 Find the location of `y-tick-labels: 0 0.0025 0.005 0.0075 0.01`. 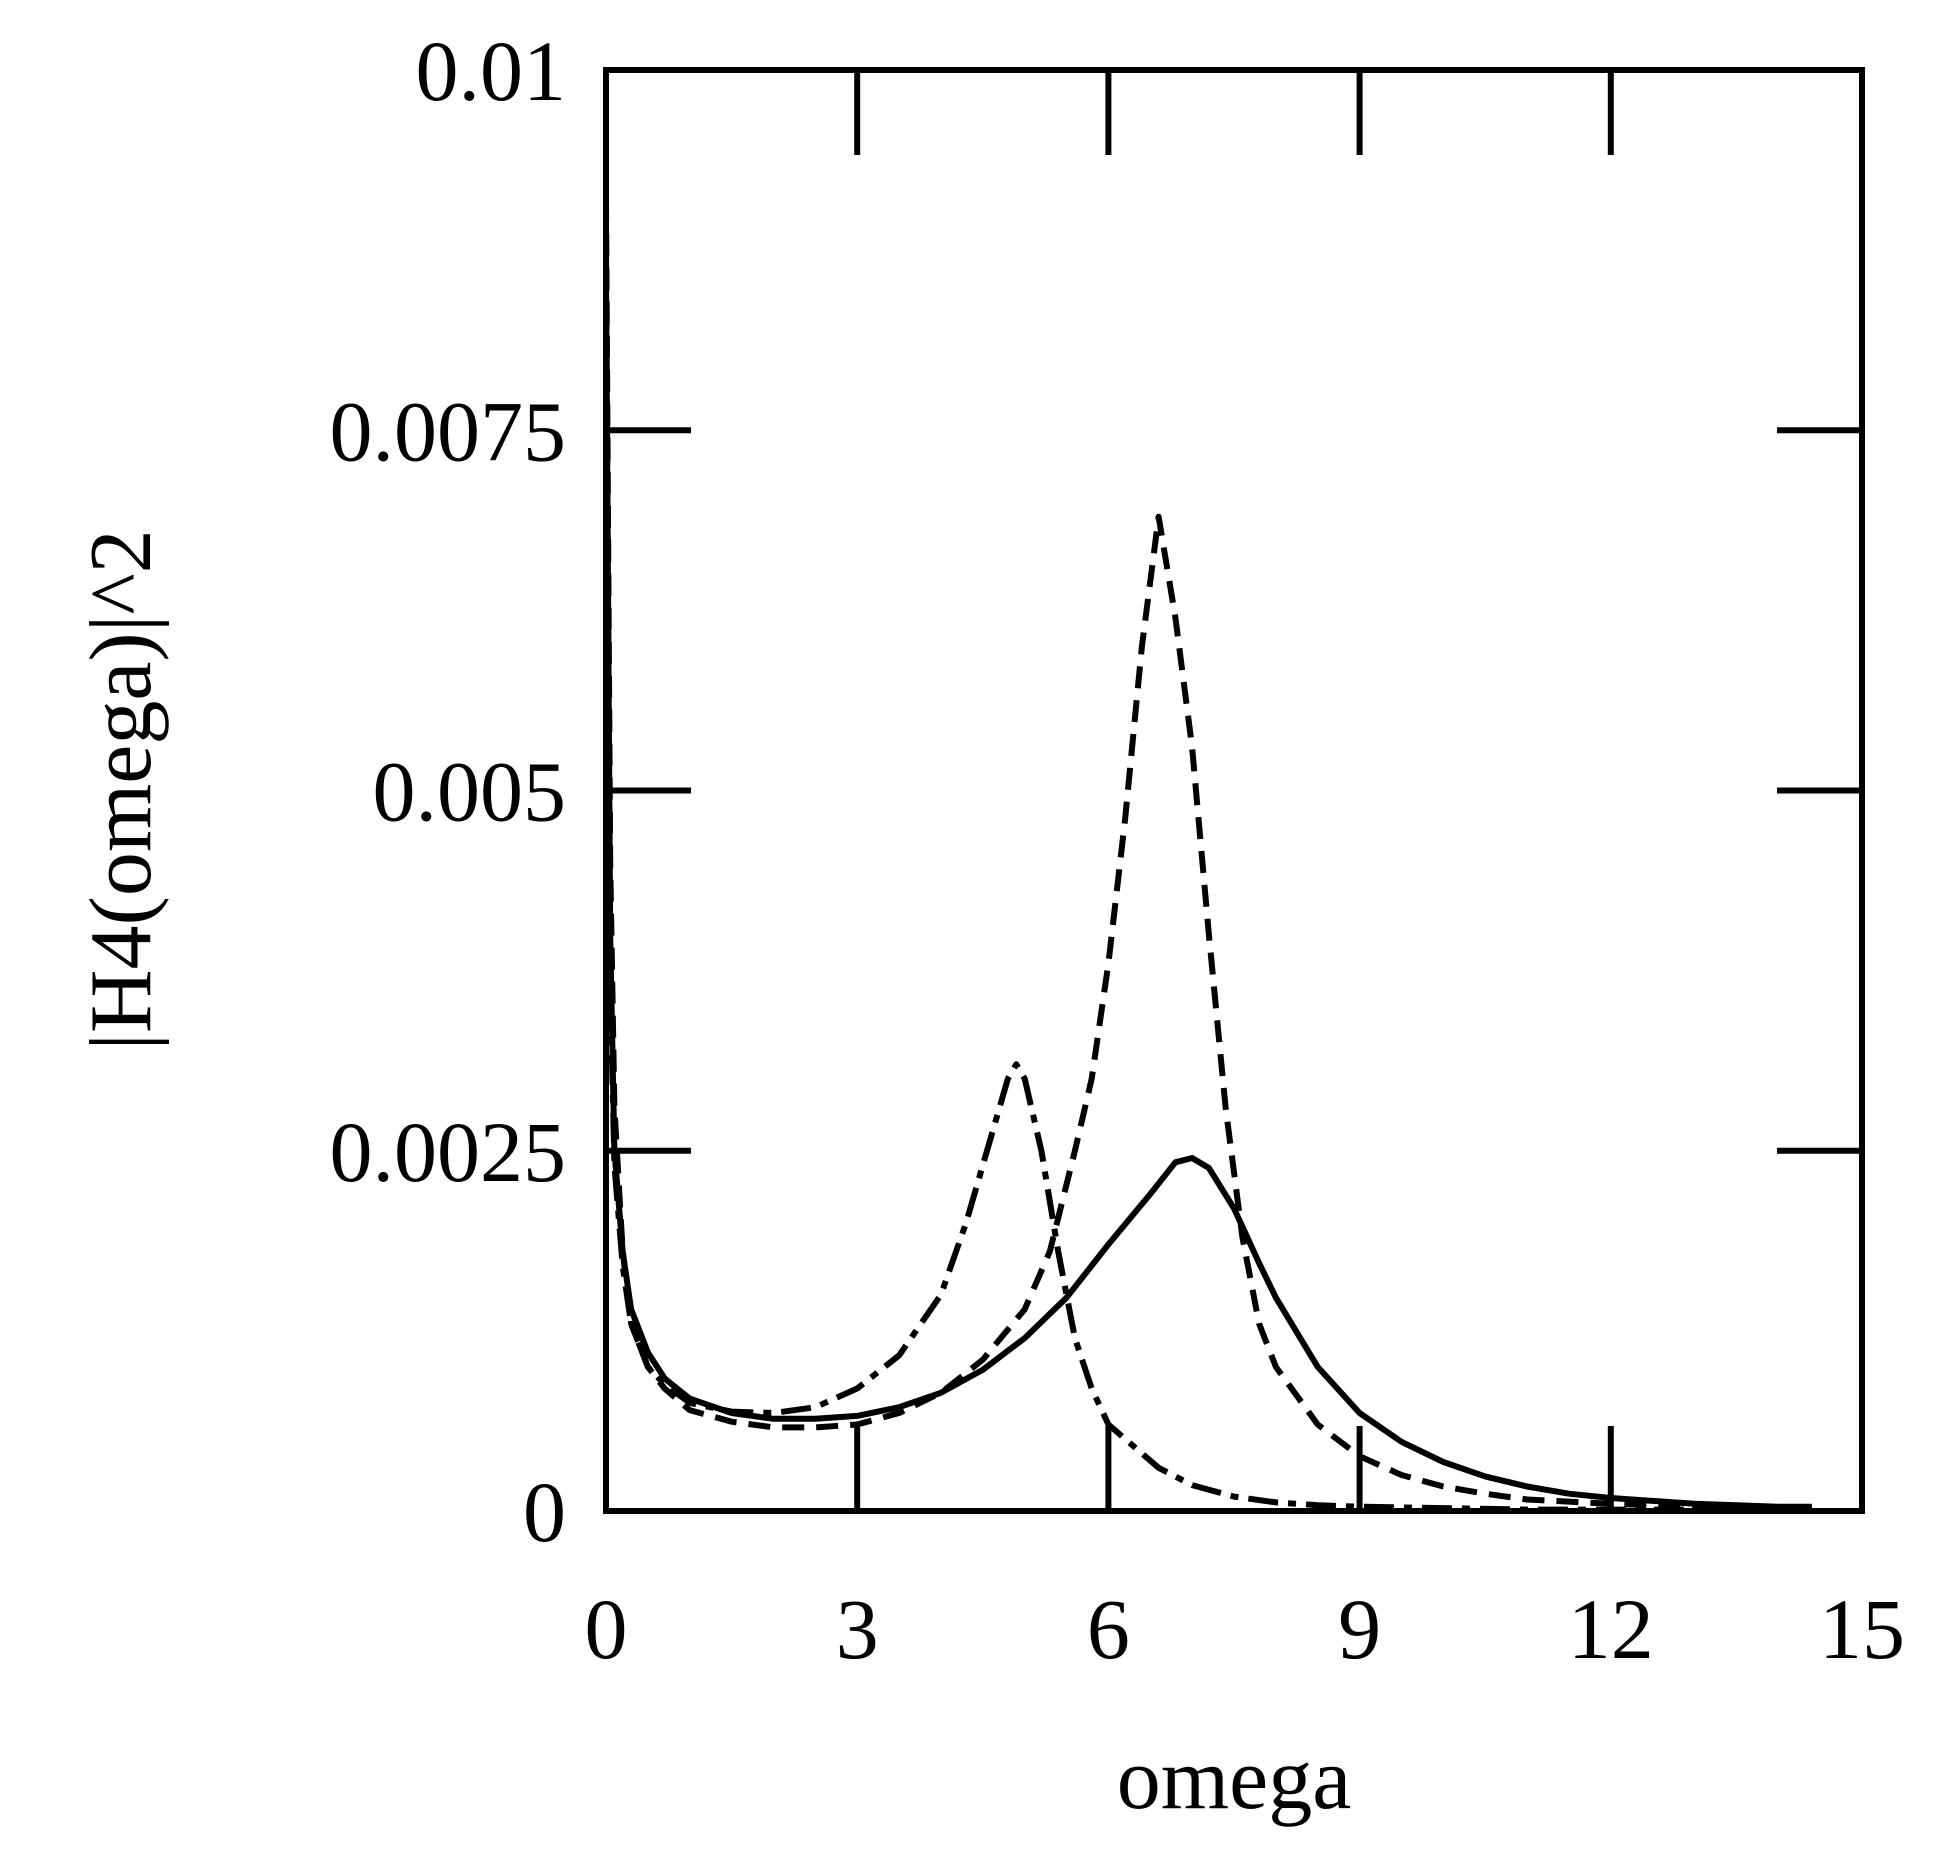

y-tick-labels: 0 0.0025 0.005 0.0075 0.01 is located at coordinates (448, 791).